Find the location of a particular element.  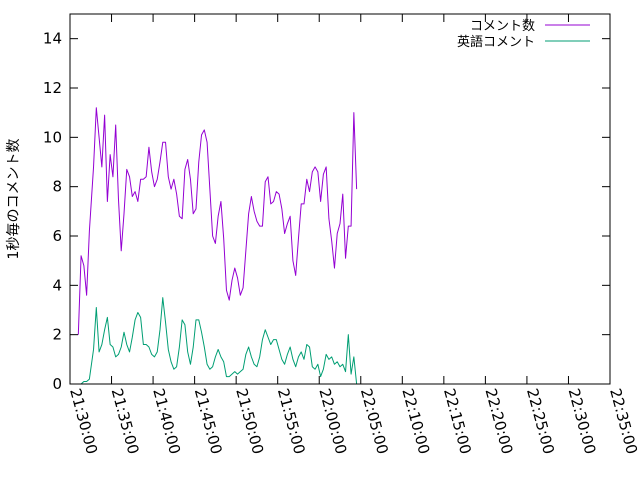

x-tick-label: 21:45:00 is located at coordinates (208, 421).